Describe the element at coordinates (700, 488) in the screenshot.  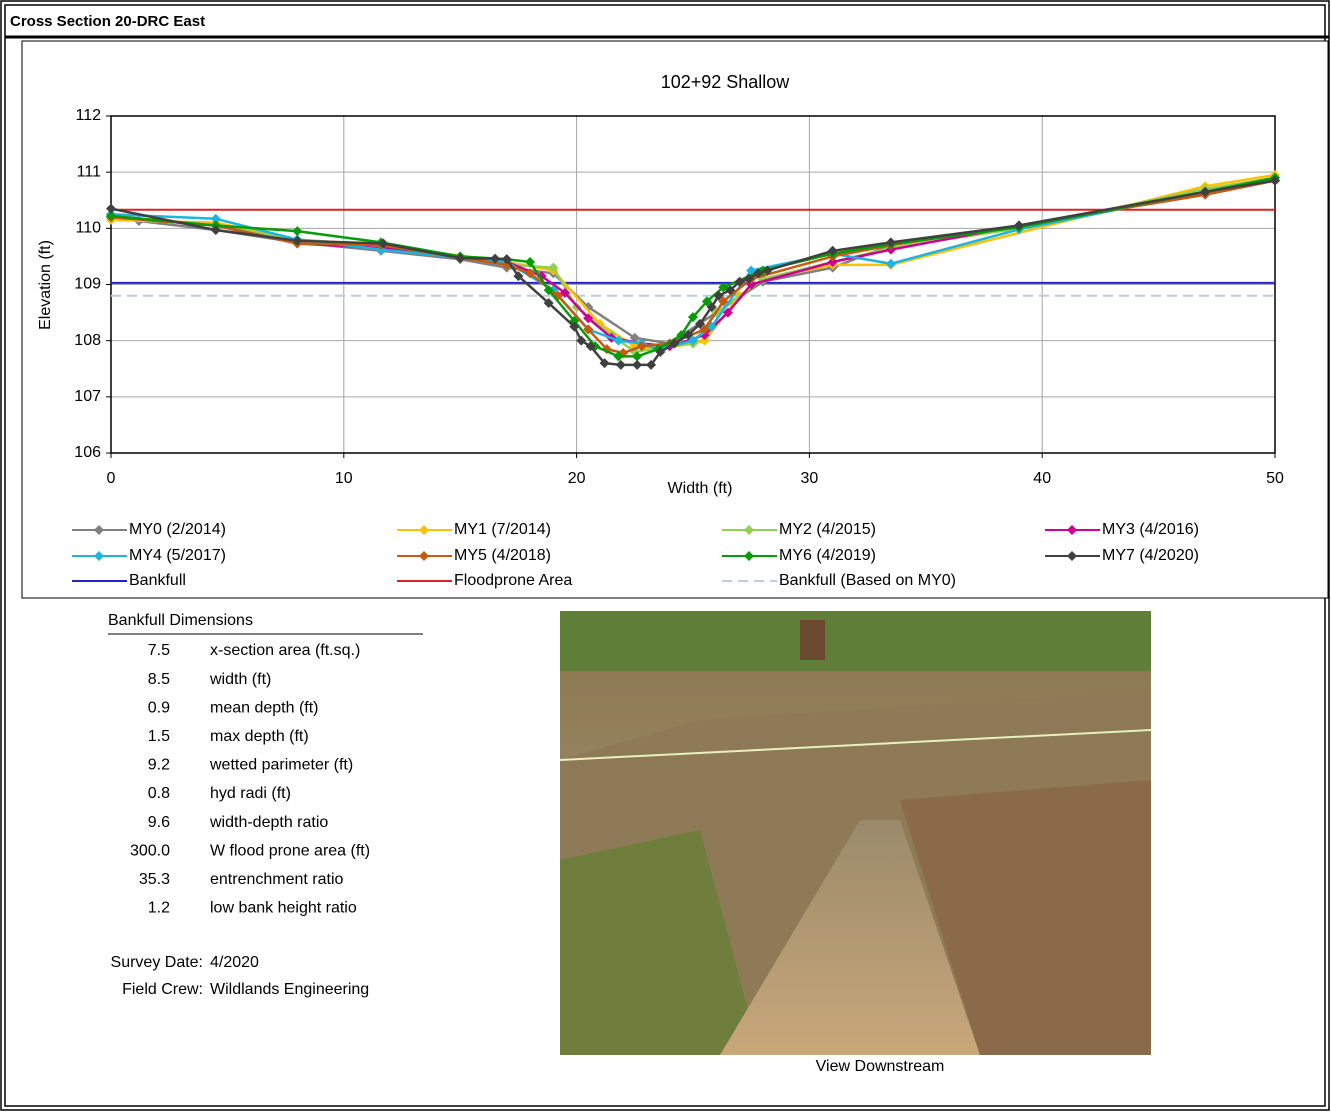
I see `x-axis-label: Width (ft)` at that location.